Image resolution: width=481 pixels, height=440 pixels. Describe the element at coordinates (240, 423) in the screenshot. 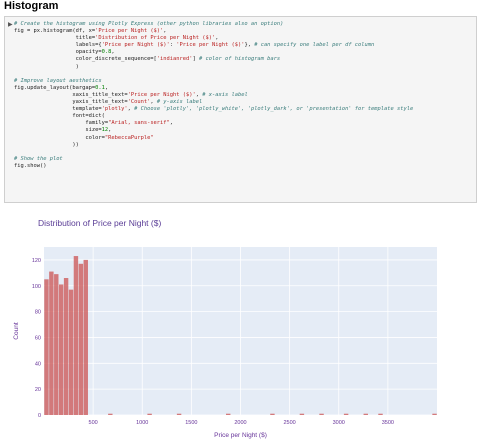

I see `x-tick-label: 2000` at that location.